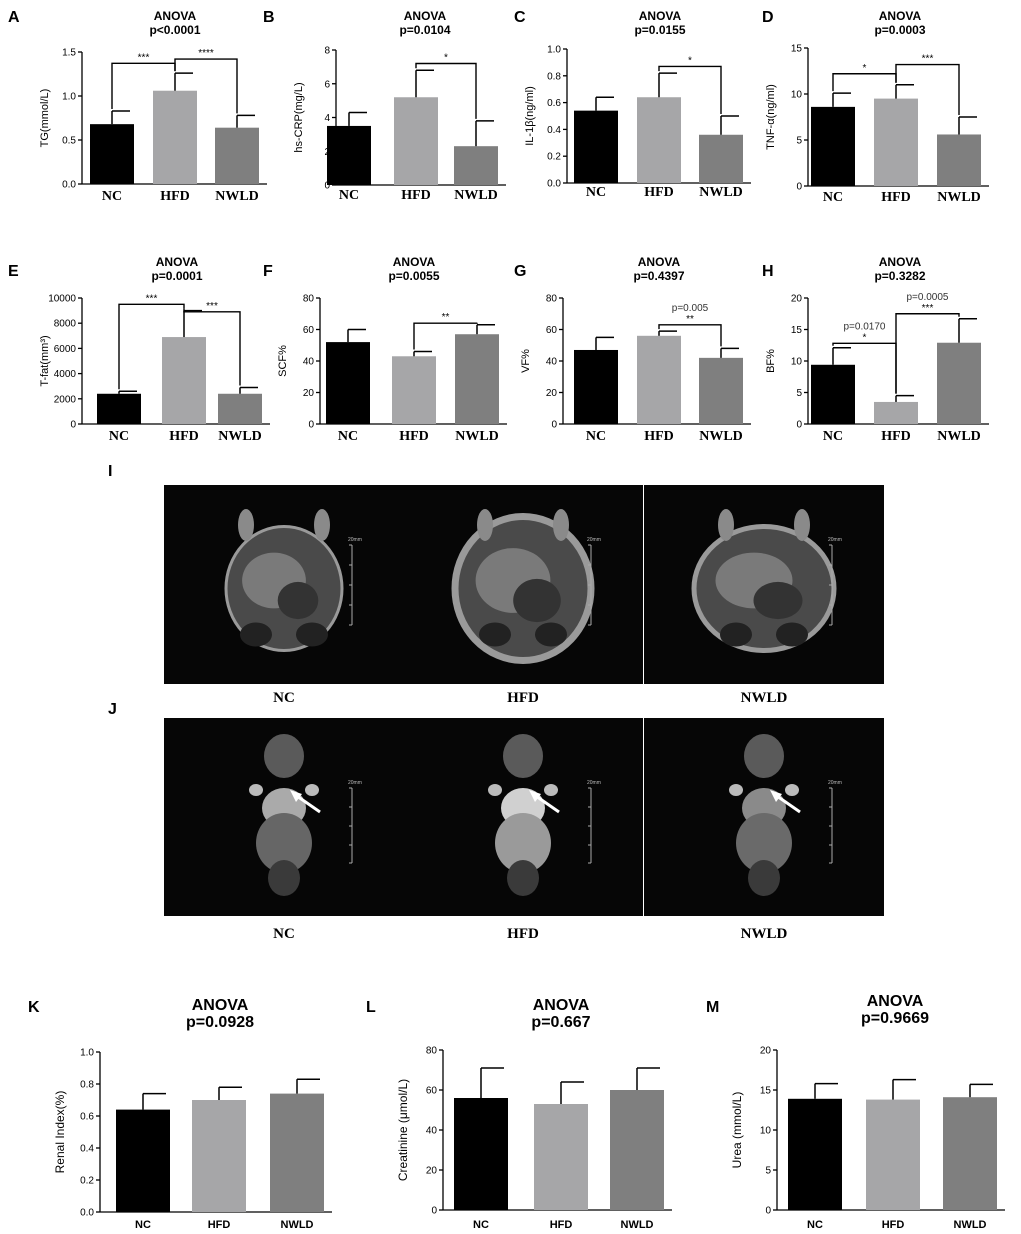 This screenshot has width=1021, height=1234. Describe the element at coordinates (799, 141) in the screenshot. I see `y-tick-label: 5` at that location.